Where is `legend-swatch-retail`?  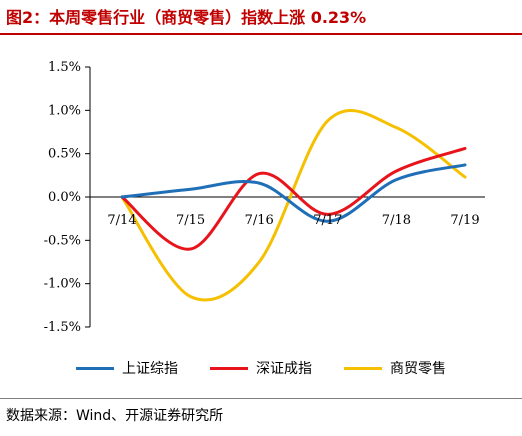
legend-swatch-retail is located at coordinates (363, 368).